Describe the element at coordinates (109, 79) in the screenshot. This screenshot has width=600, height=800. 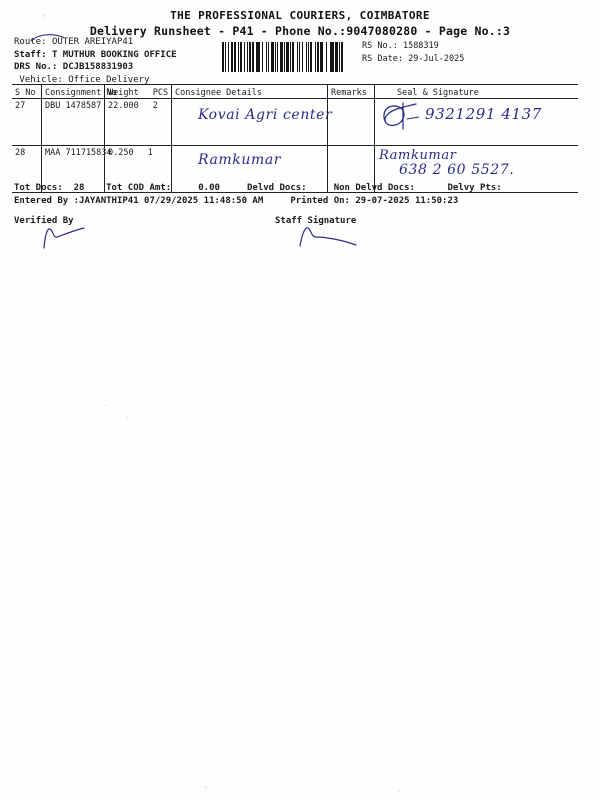
I see `vehicle-value: Office Delivery` at that location.